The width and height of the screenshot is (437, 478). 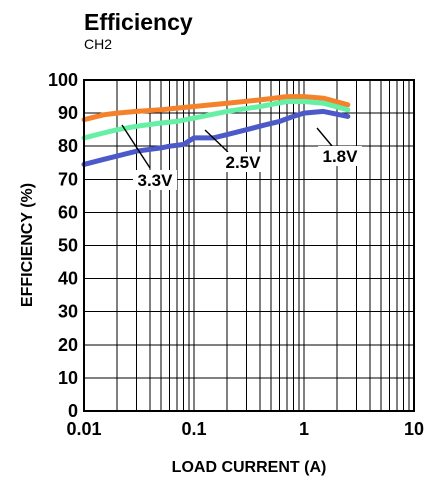 What do you see at coordinates (68, 279) in the screenshot?
I see `y-tick-label: 40` at bounding box center [68, 279].